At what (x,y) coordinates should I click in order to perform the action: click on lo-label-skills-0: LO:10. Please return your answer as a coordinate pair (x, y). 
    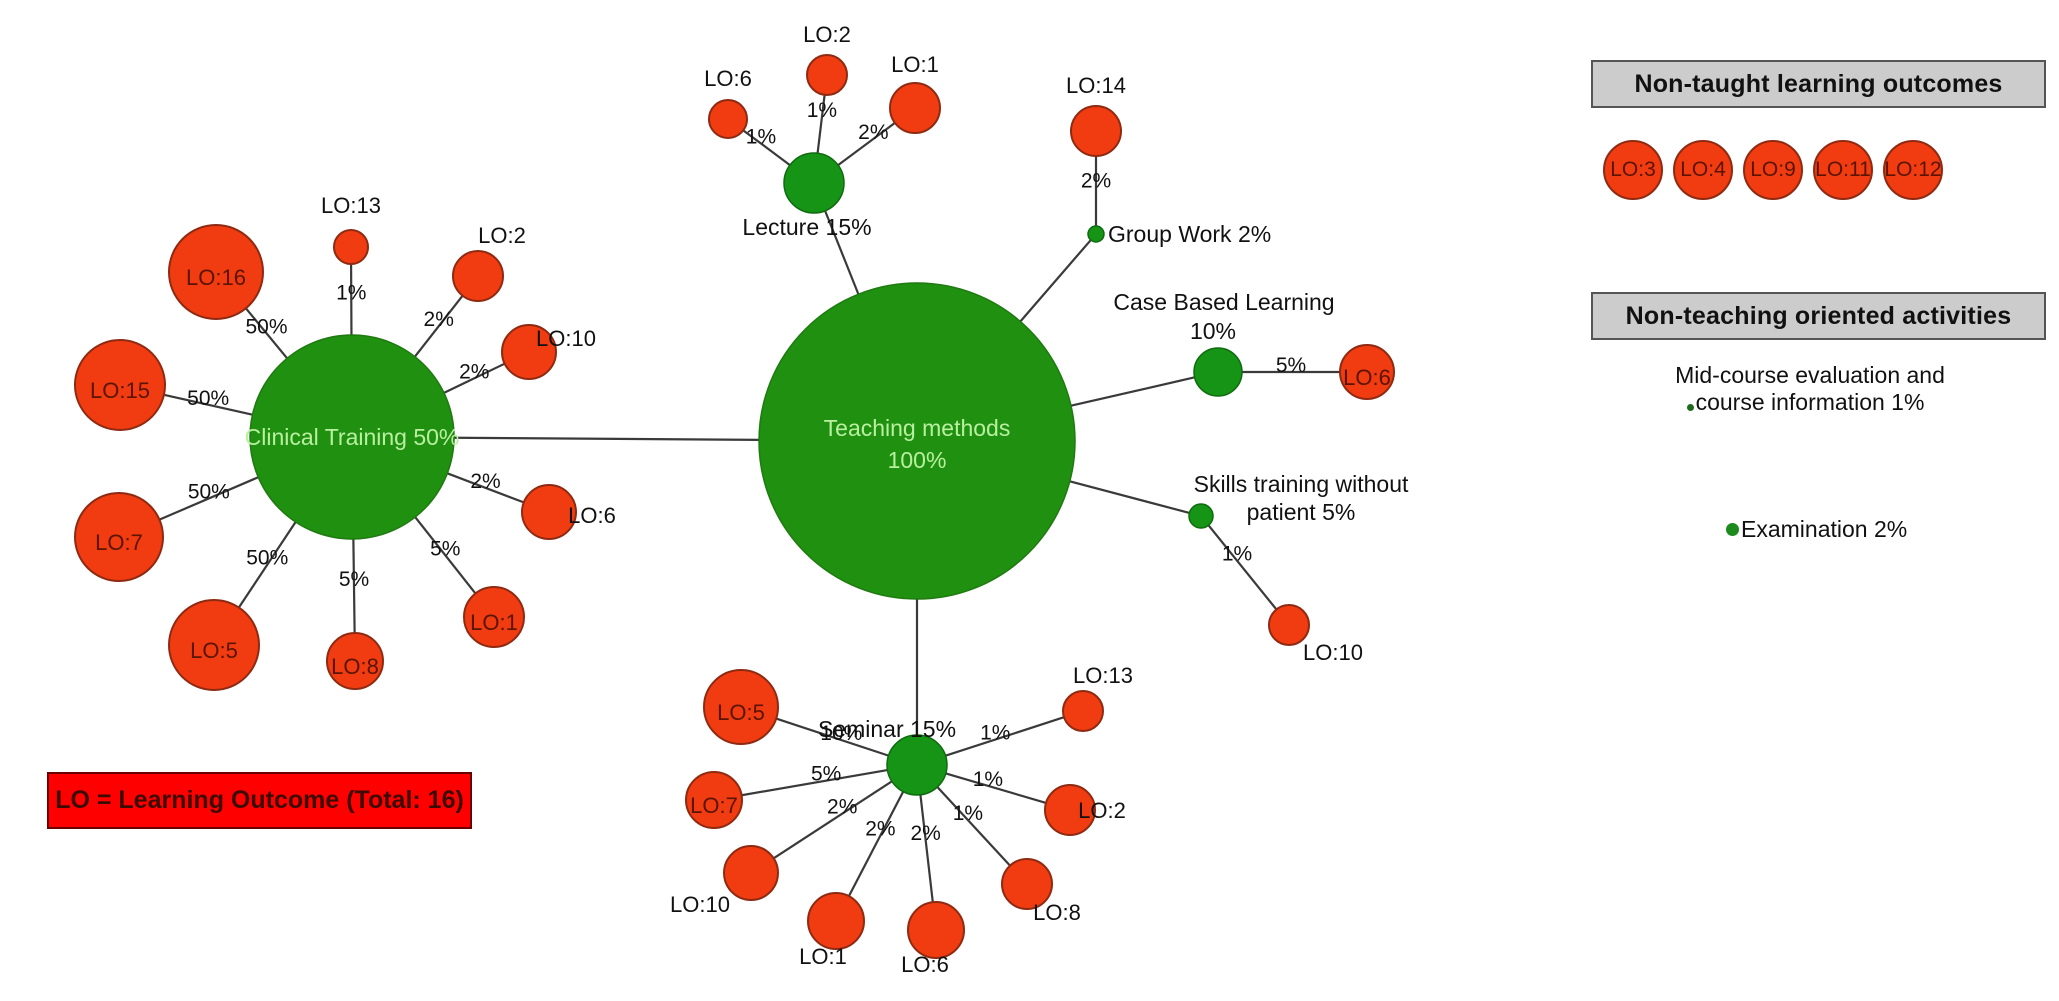
    Looking at the image, I should click on (1333, 652).